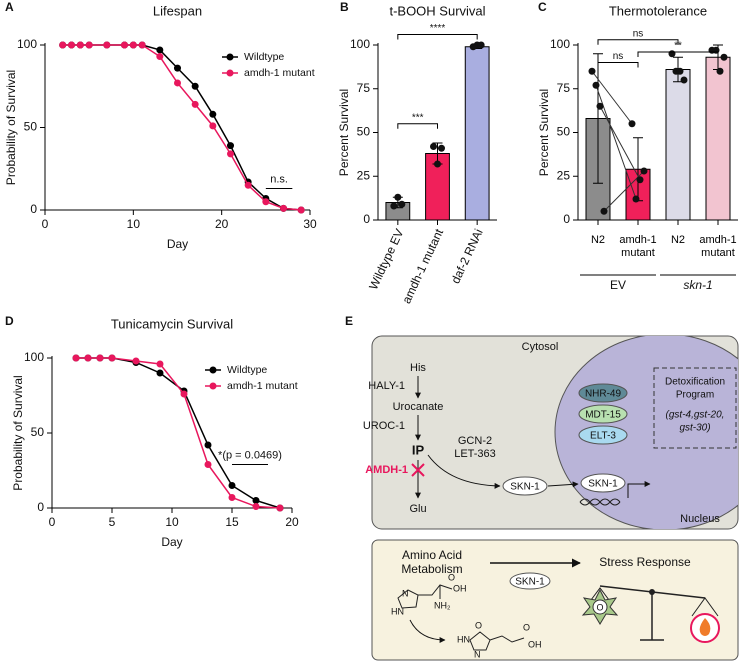 This screenshot has height=666, width=747. I want to click on chart-title: Tunicamycin Survival, so click(172, 323).